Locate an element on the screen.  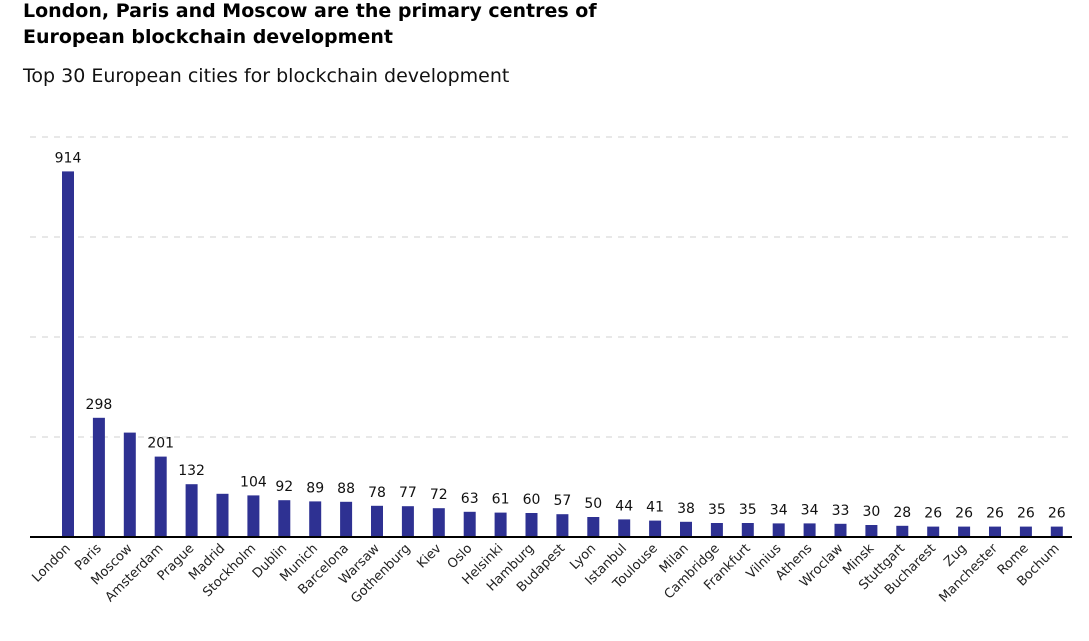
data-label: 28 is located at coordinates (902, 513).